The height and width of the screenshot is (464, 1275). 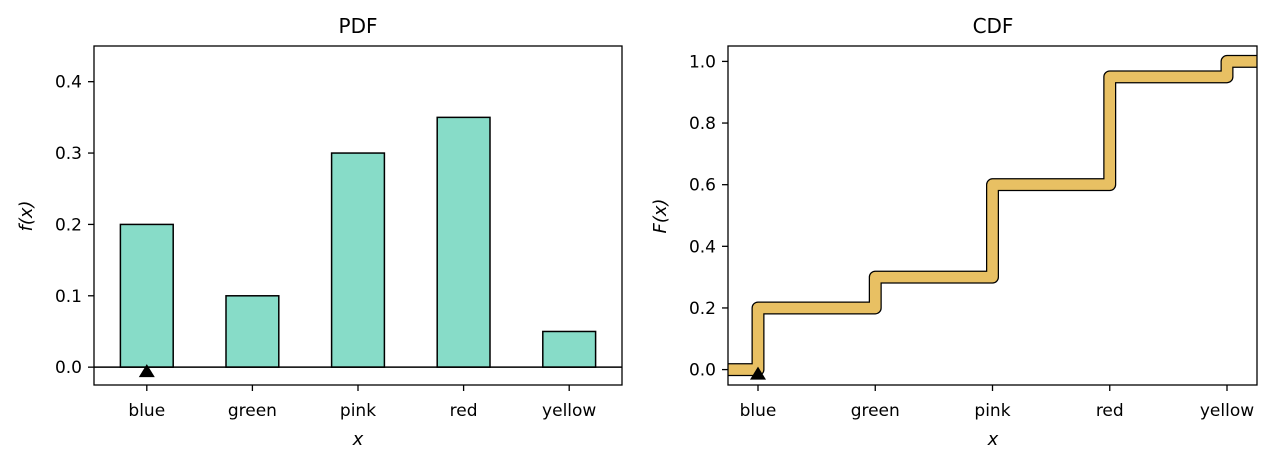 What do you see at coordinates (758, 411) in the screenshot?
I see `cdf-x-tick-label: blue` at bounding box center [758, 411].